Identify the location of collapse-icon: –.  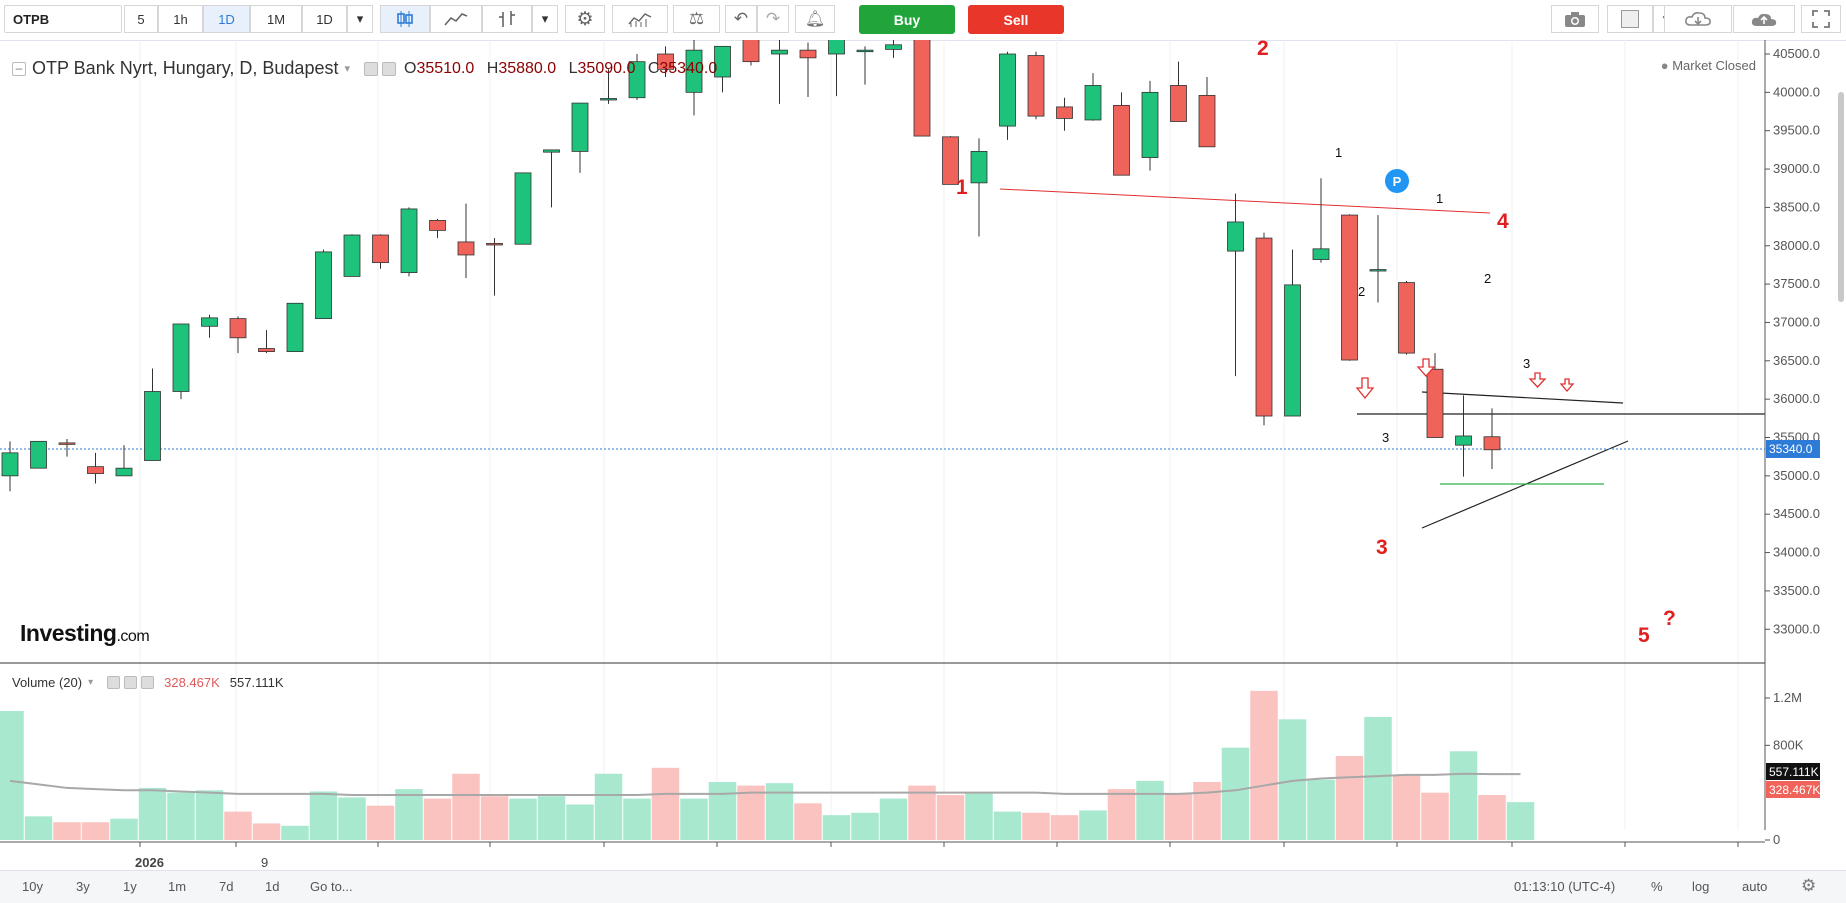
(19, 68).